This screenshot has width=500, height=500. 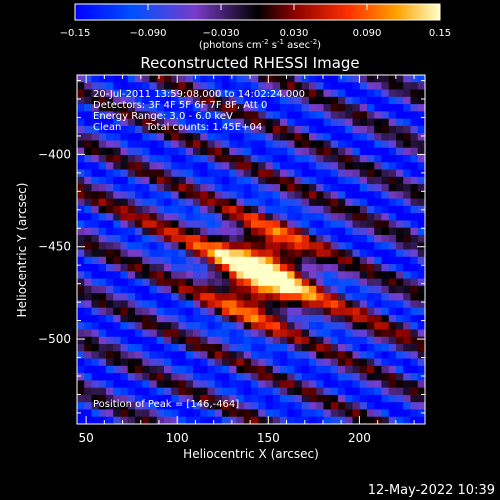 I want to click on x-tick-label: 150, so click(x=268, y=438).